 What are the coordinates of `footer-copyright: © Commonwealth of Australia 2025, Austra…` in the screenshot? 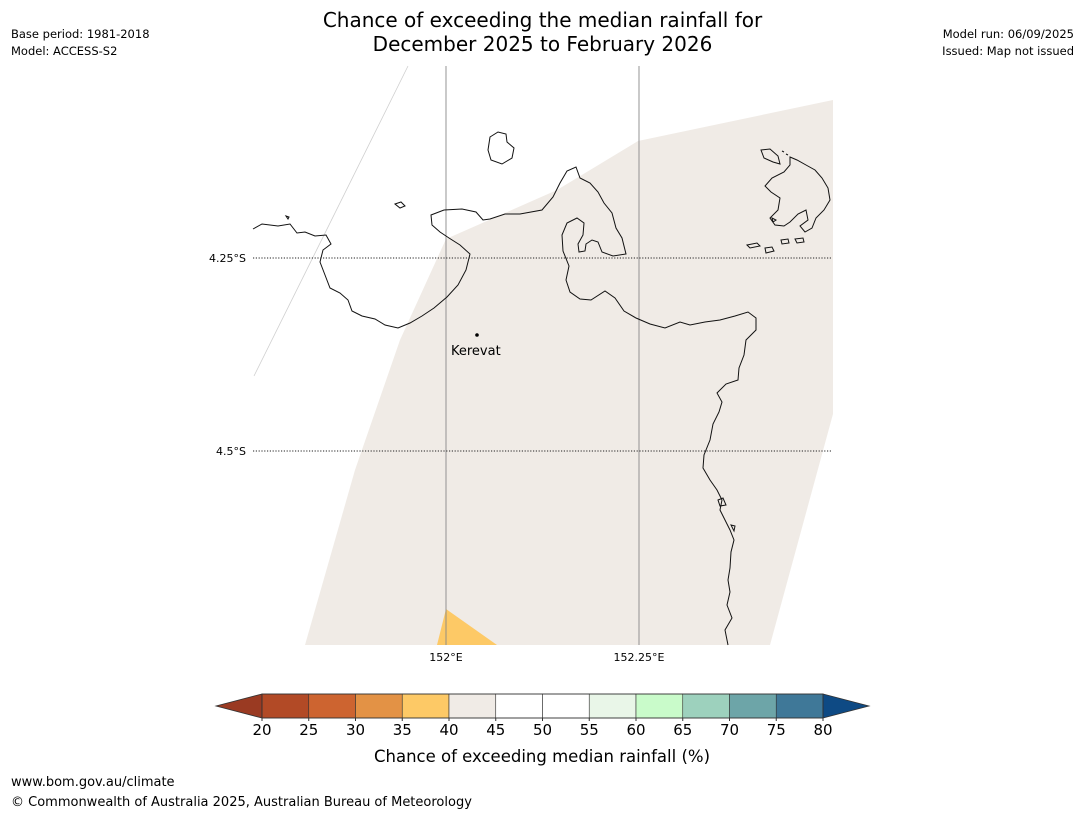 It's located at (241, 802).